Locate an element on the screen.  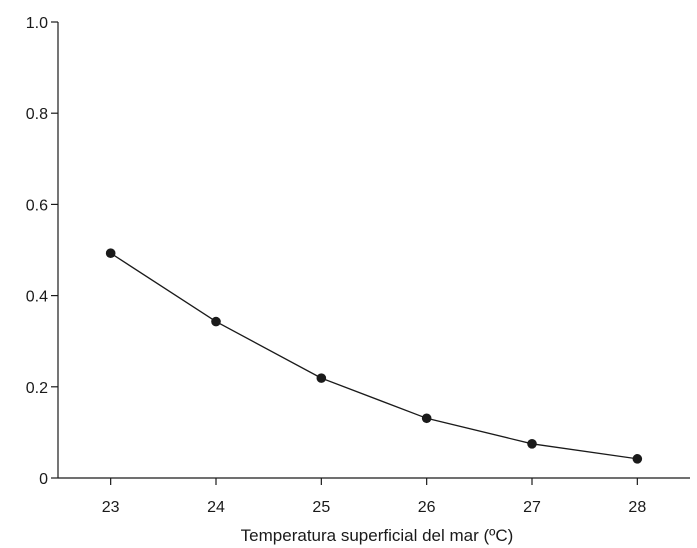
x-tick-label: 23 is located at coordinates (111, 507).